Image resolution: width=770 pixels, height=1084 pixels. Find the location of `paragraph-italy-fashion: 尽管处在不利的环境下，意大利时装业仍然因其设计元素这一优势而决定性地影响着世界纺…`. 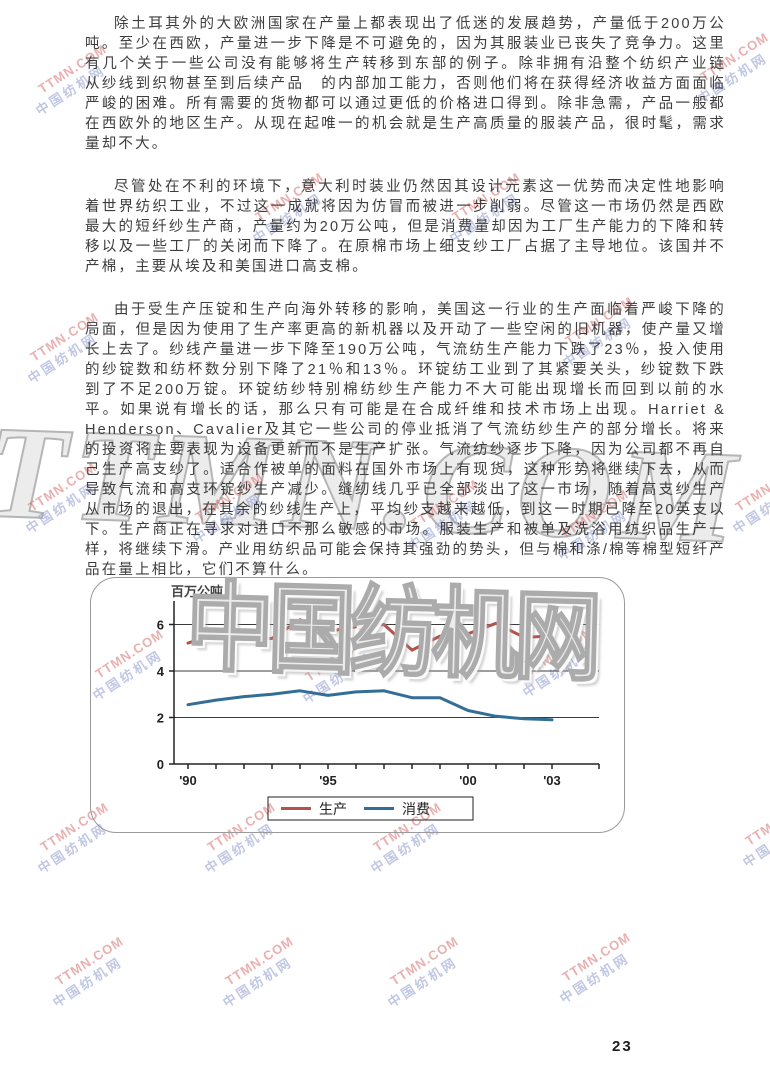

paragraph-italy-fashion: 尽管处在不利的环境下，意大利时装业仍然因其设计元素这一优势而决定性地影响着世界纺… is located at coordinates (405, 227).